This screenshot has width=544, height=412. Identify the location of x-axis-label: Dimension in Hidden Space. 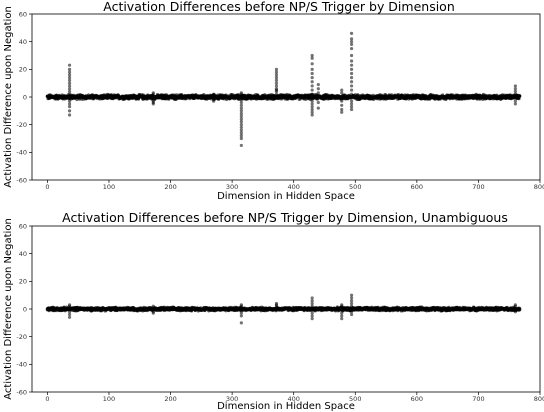
(286, 406).